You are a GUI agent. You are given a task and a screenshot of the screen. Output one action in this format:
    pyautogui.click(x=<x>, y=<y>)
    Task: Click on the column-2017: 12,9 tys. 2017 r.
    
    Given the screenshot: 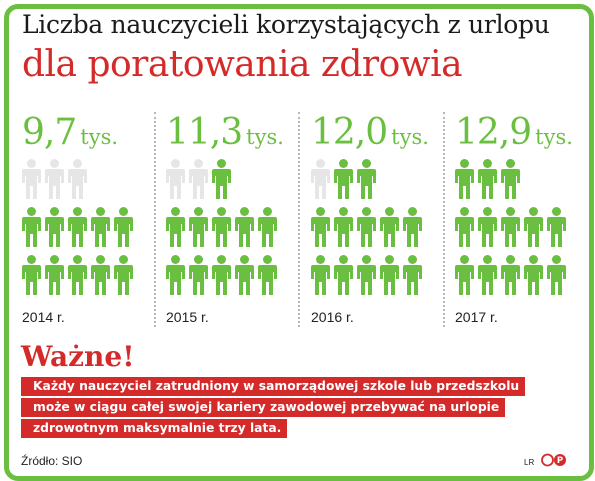 What is the action you would take?
    pyautogui.click(x=525, y=219)
    